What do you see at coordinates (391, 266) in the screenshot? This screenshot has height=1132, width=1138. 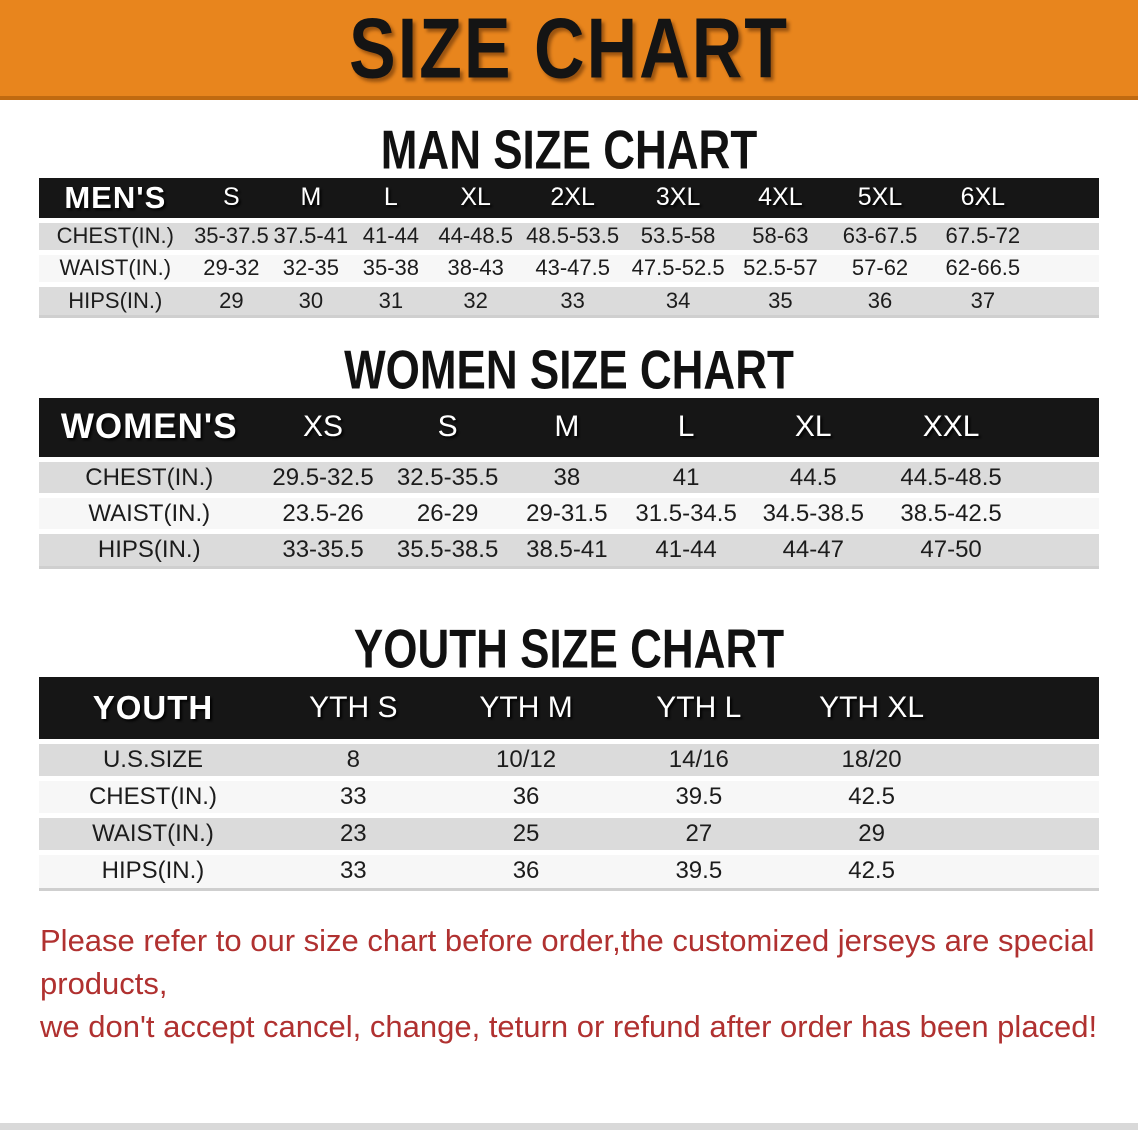 I see `size-cell: 35-38` at bounding box center [391, 266].